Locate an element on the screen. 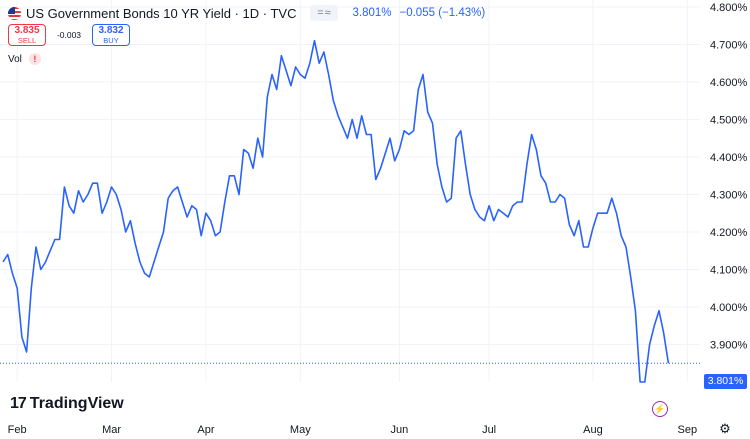  sell-button: 3.835 SELL is located at coordinates (27, 35).